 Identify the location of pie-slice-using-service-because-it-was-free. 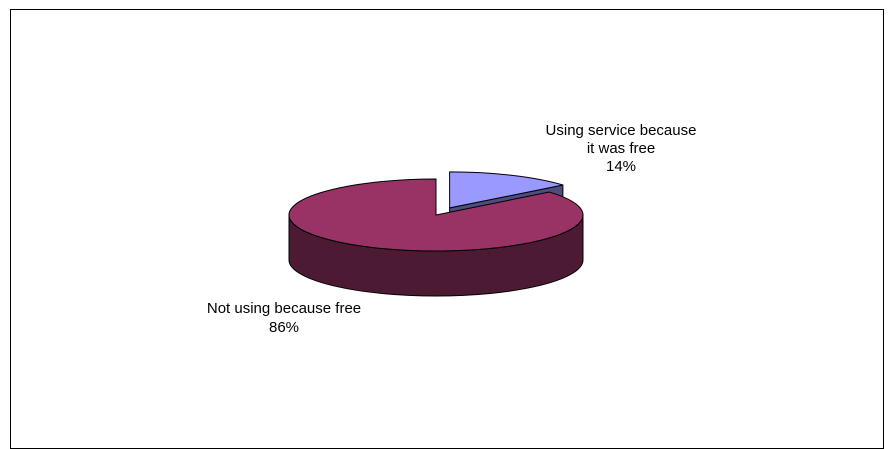
(506, 190).